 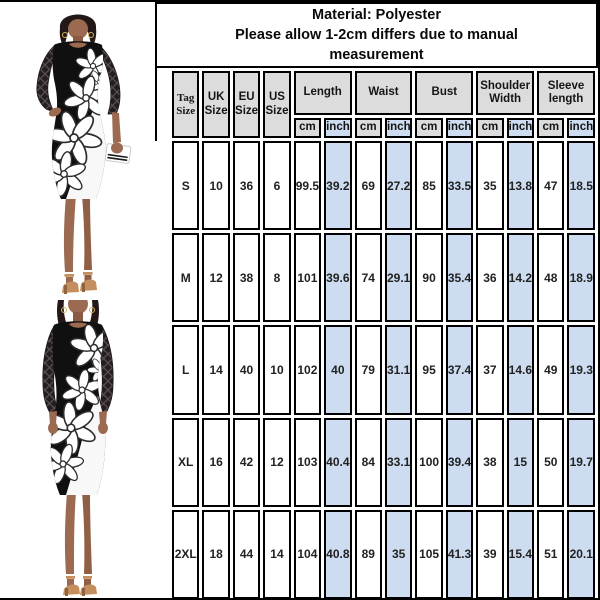 What do you see at coordinates (307, 186) in the screenshot?
I see `size-cell: 99.5` at bounding box center [307, 186].